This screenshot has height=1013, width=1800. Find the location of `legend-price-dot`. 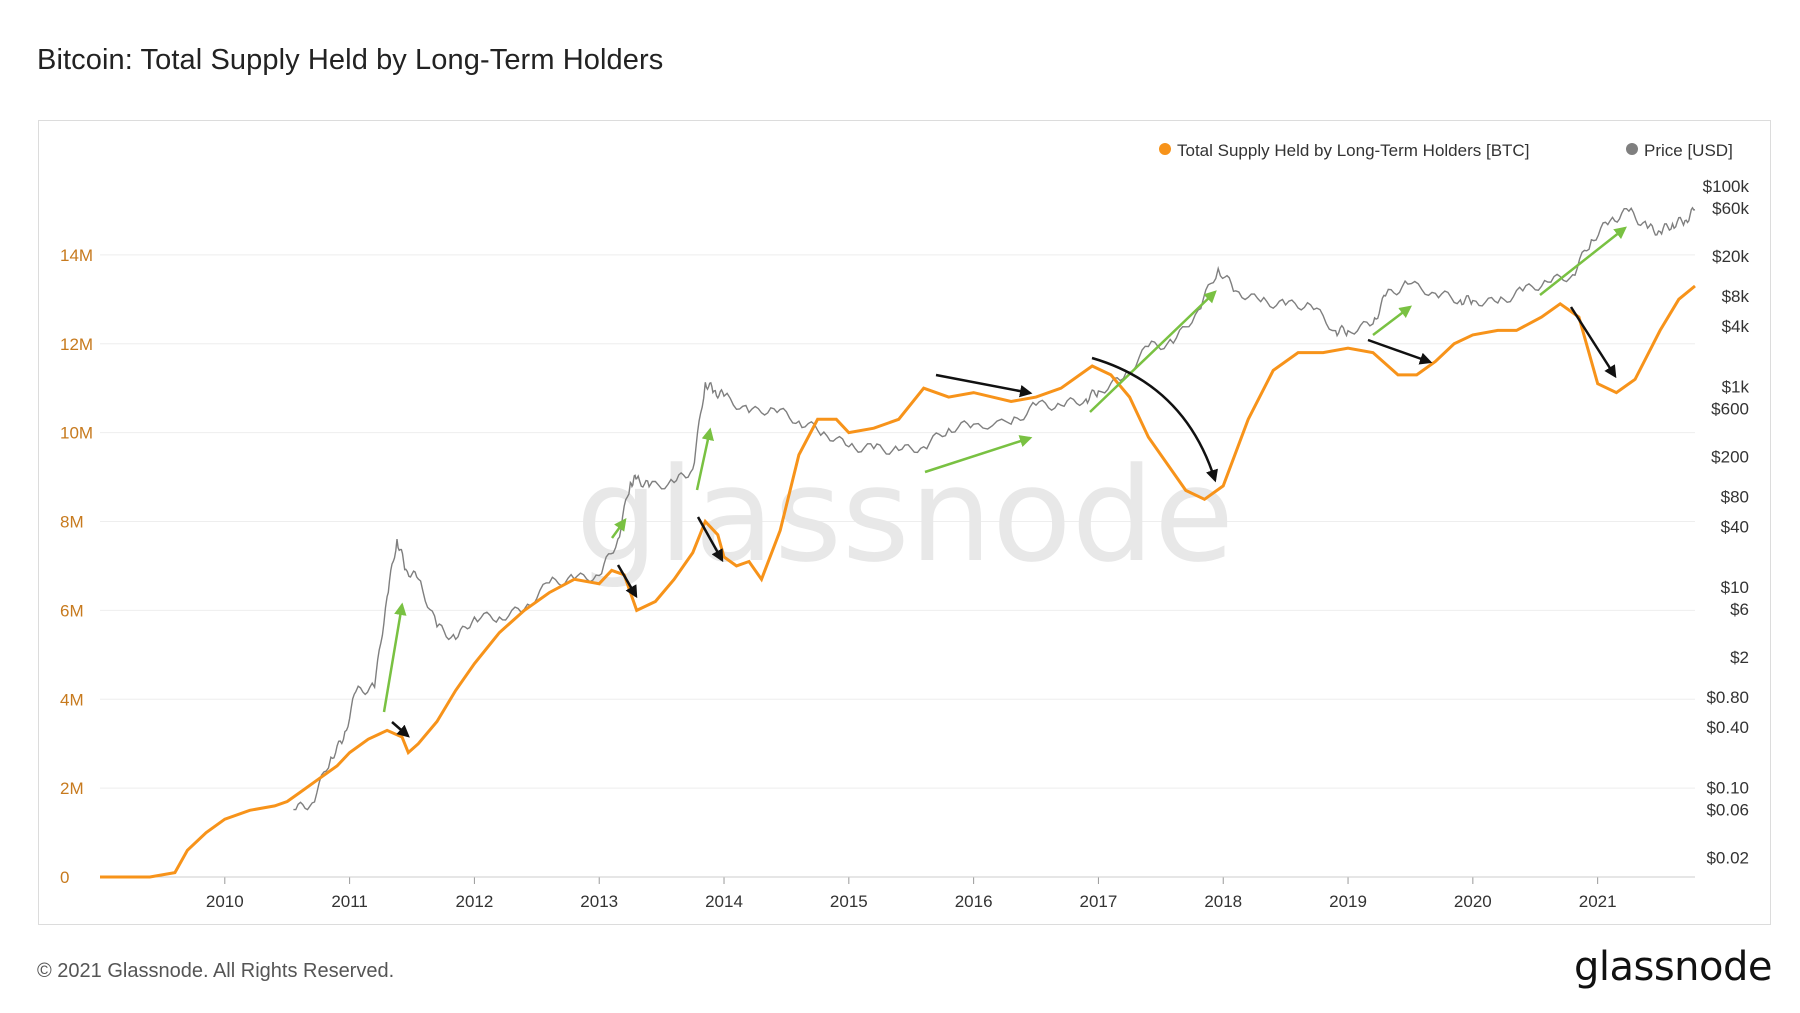

legend-price-dot is located at coordinates (1632, 149).